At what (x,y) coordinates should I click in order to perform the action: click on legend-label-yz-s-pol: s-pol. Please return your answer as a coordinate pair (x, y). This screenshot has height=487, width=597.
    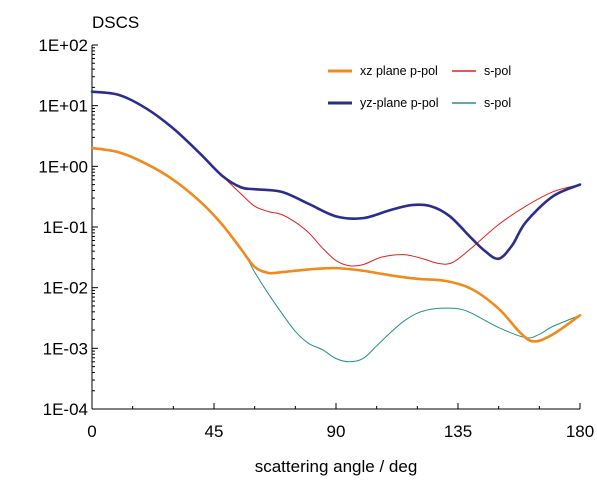
    Looking at the image, I should click on (497, 103).